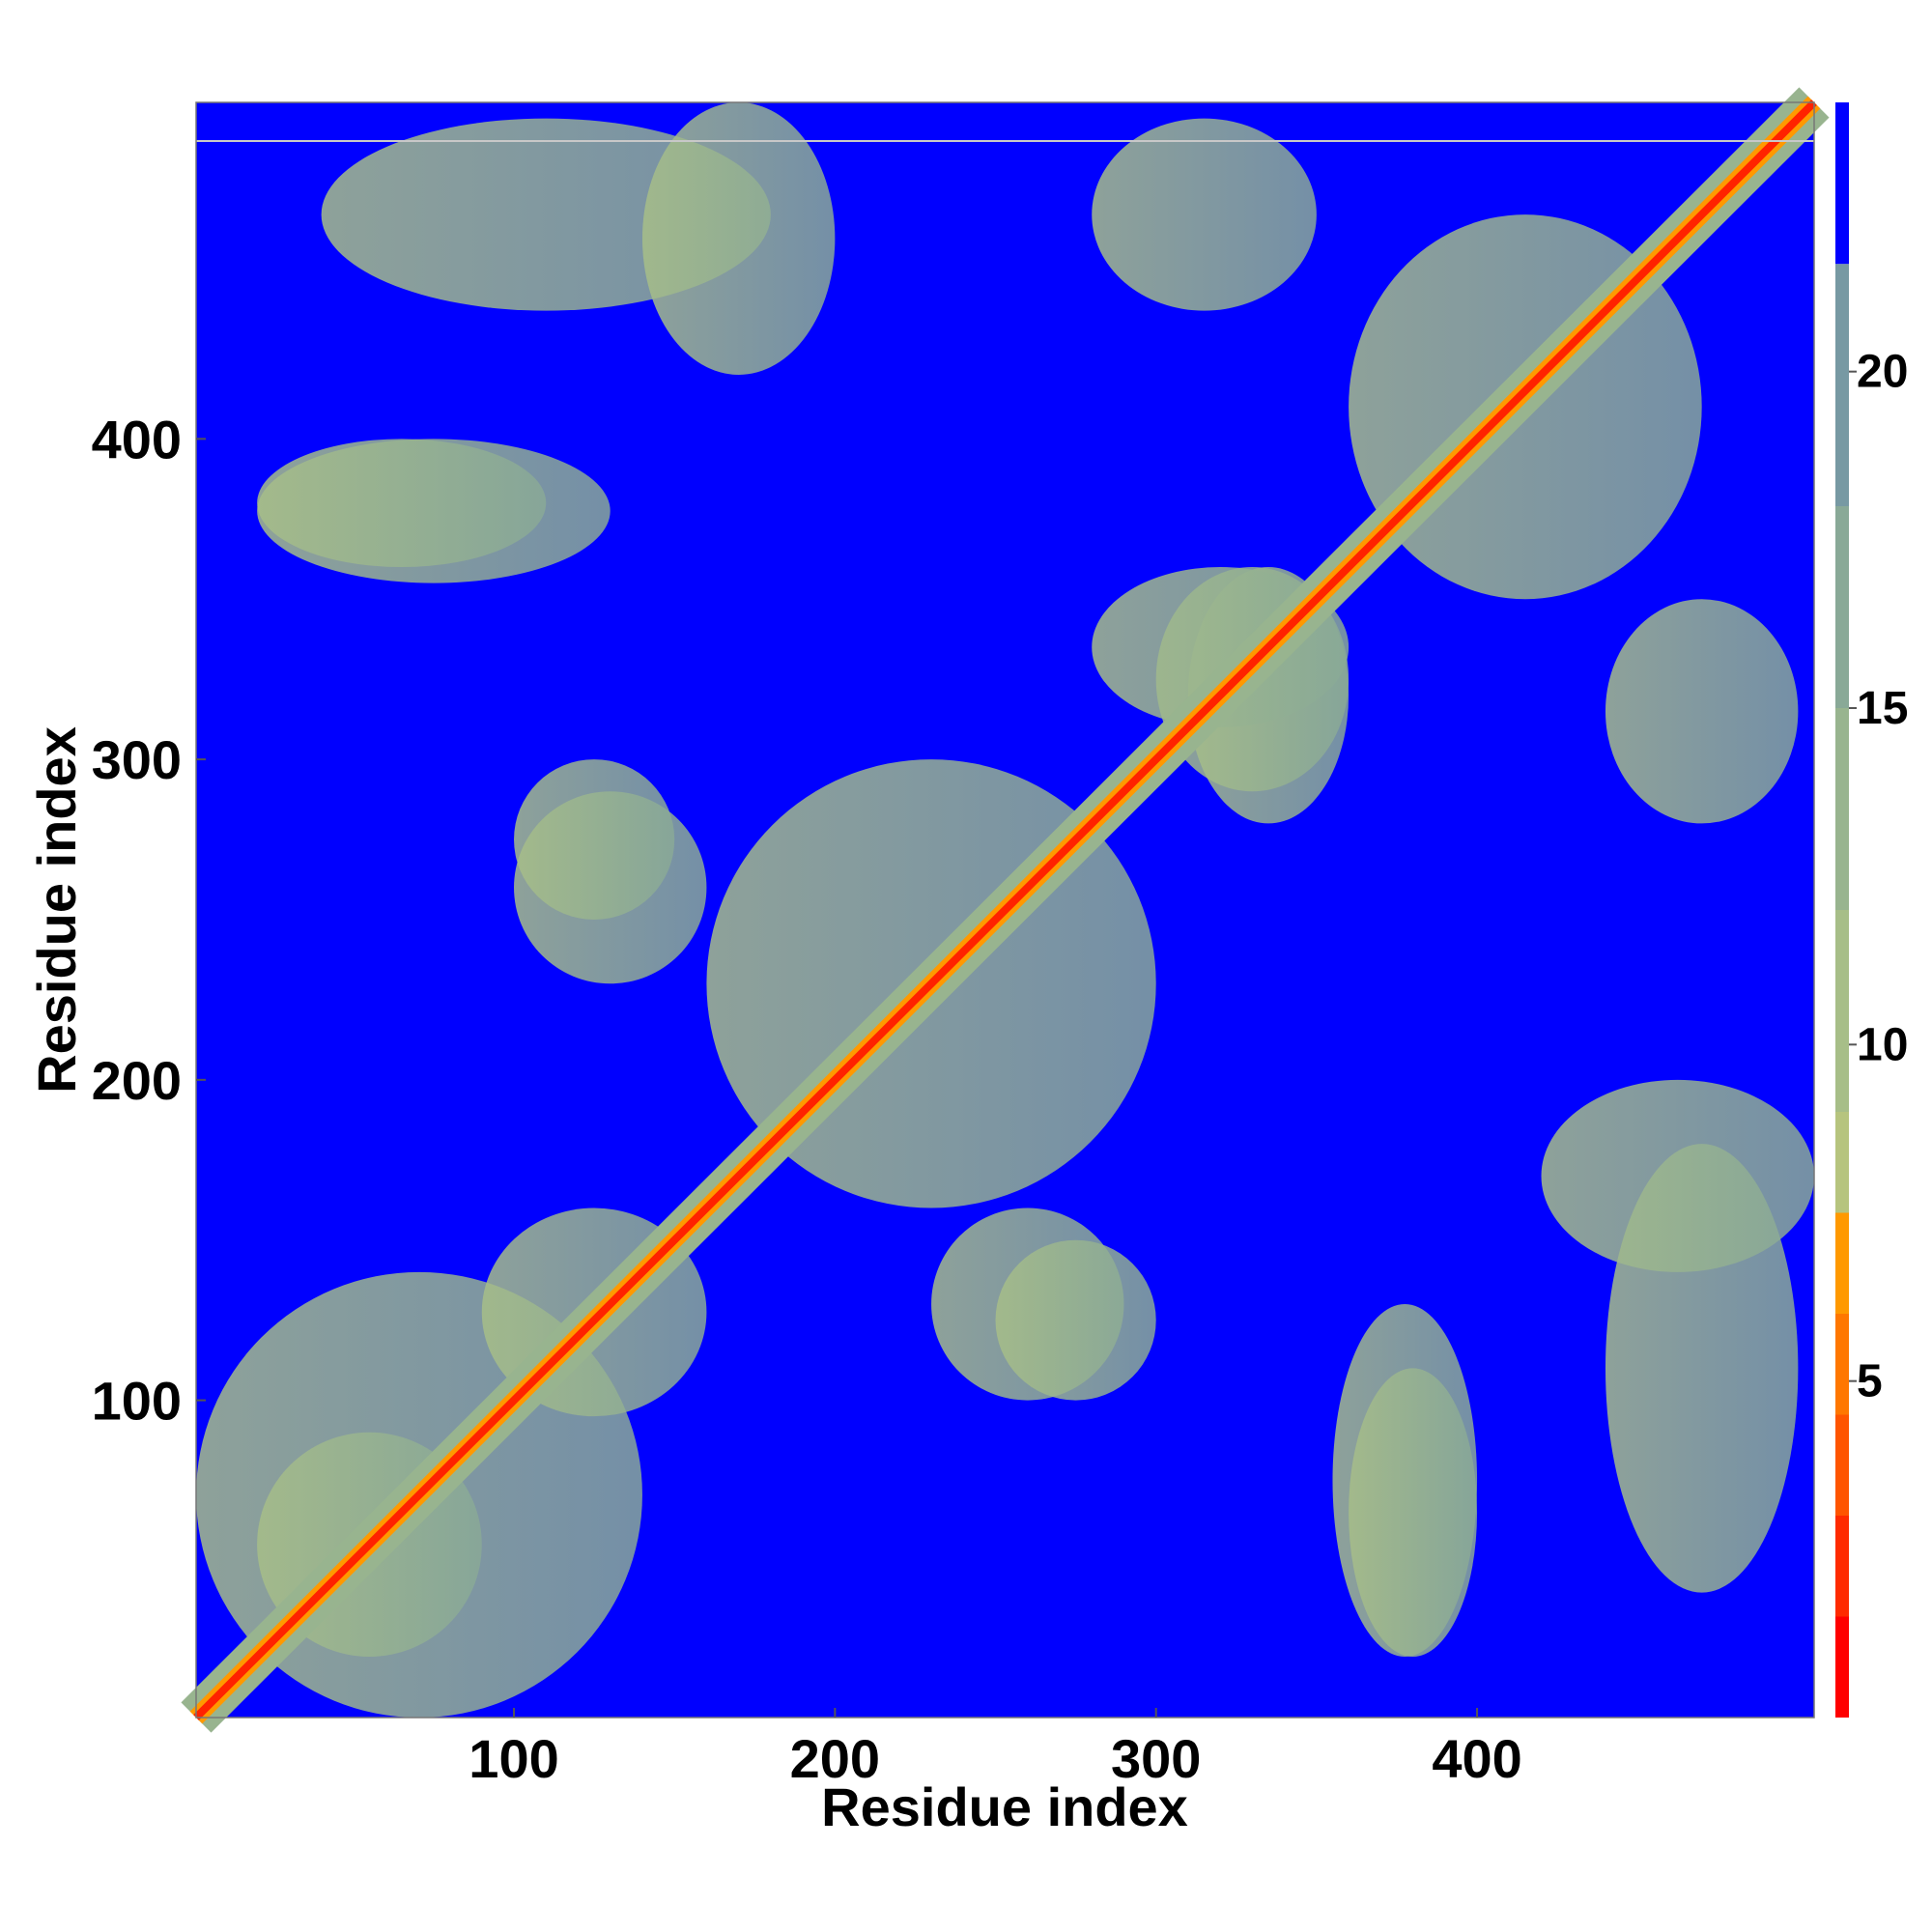 The image size is (1932, 1932). I want to click on colorbar-tick-label: 15, so click(1882, 708).